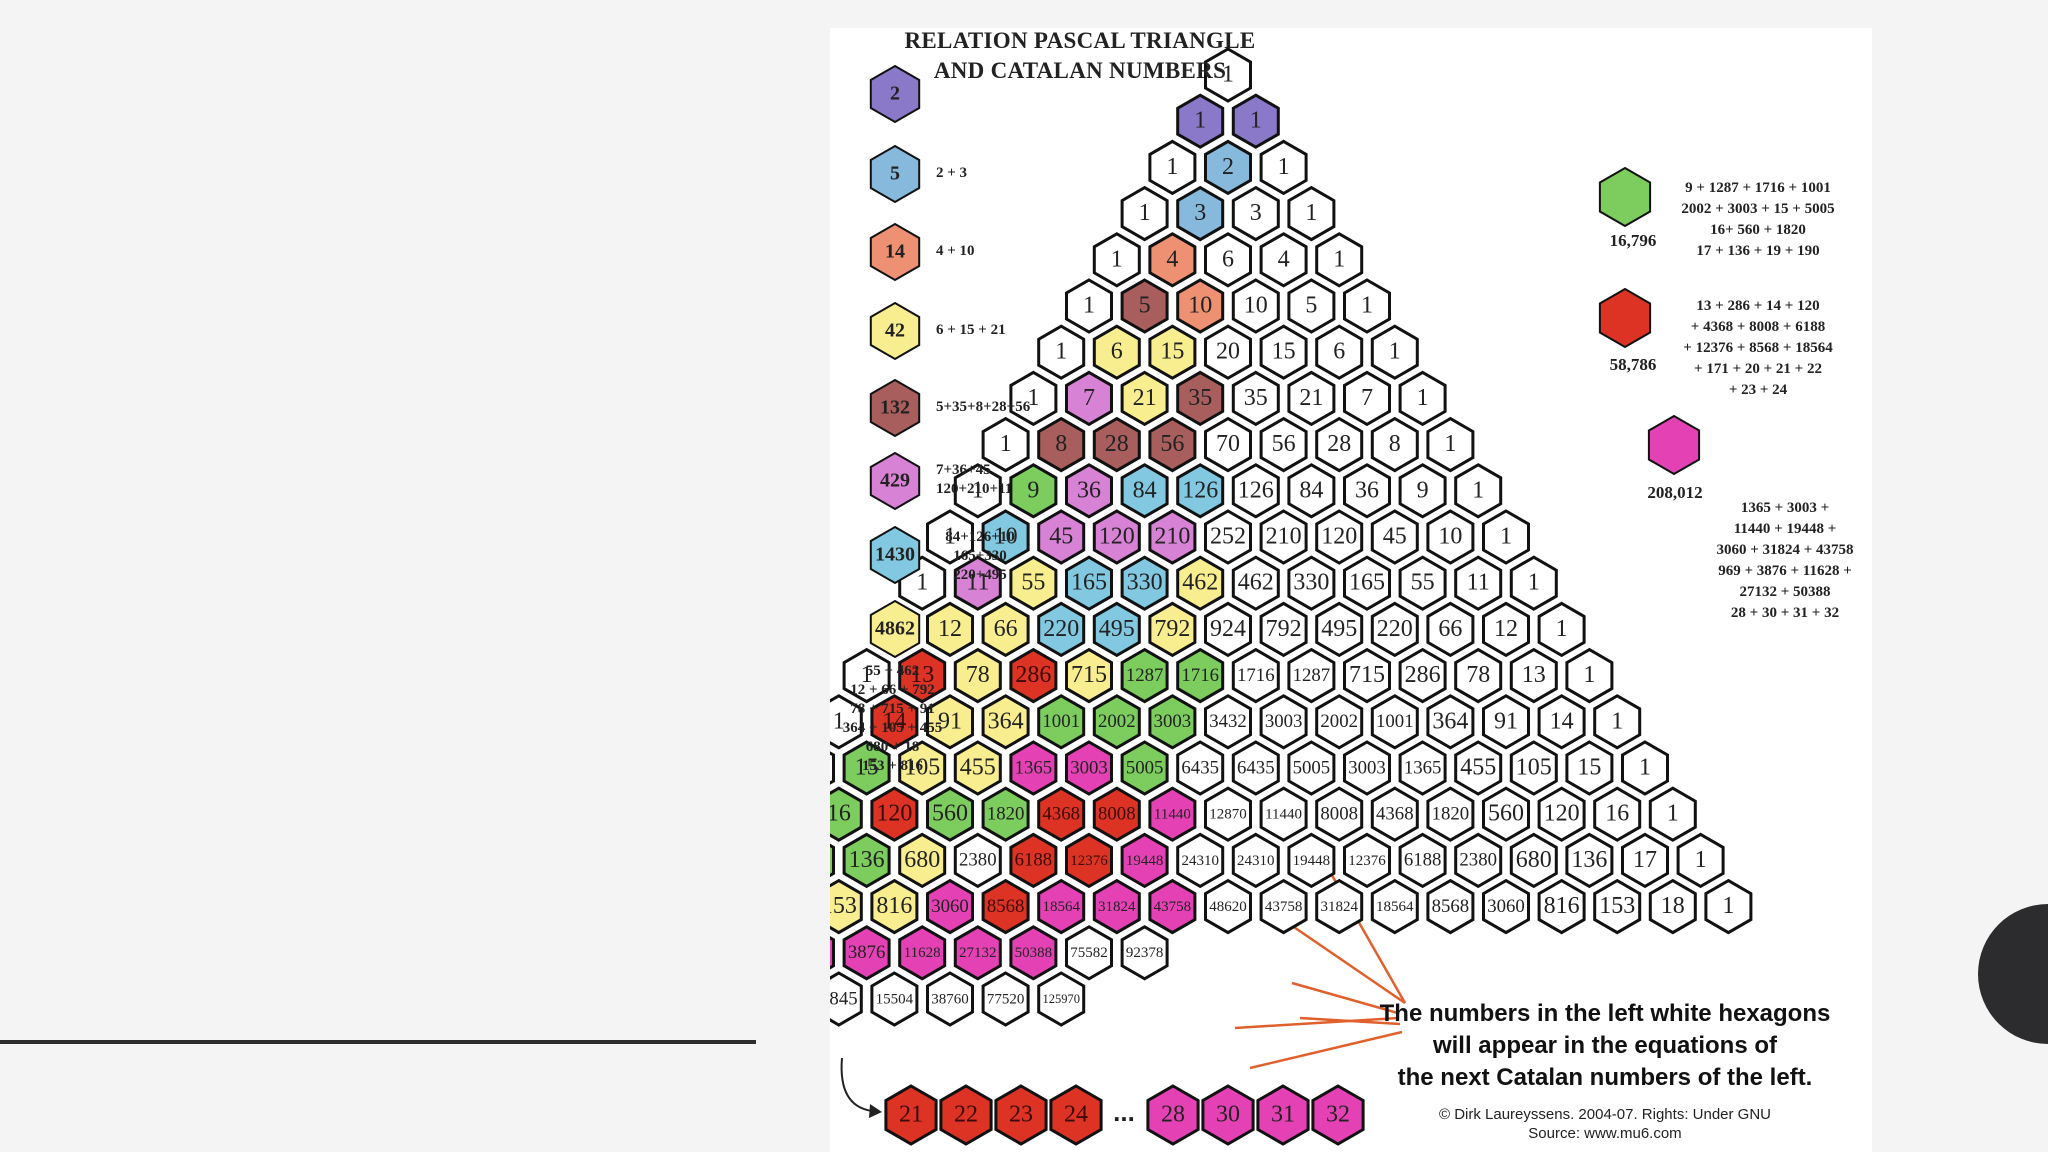 This screenshot has height=1152, width=2048. Describe the element at coordinates (895, 629) in the screenshot. I see `catalan-legend-hex-label: 4862` at that location.